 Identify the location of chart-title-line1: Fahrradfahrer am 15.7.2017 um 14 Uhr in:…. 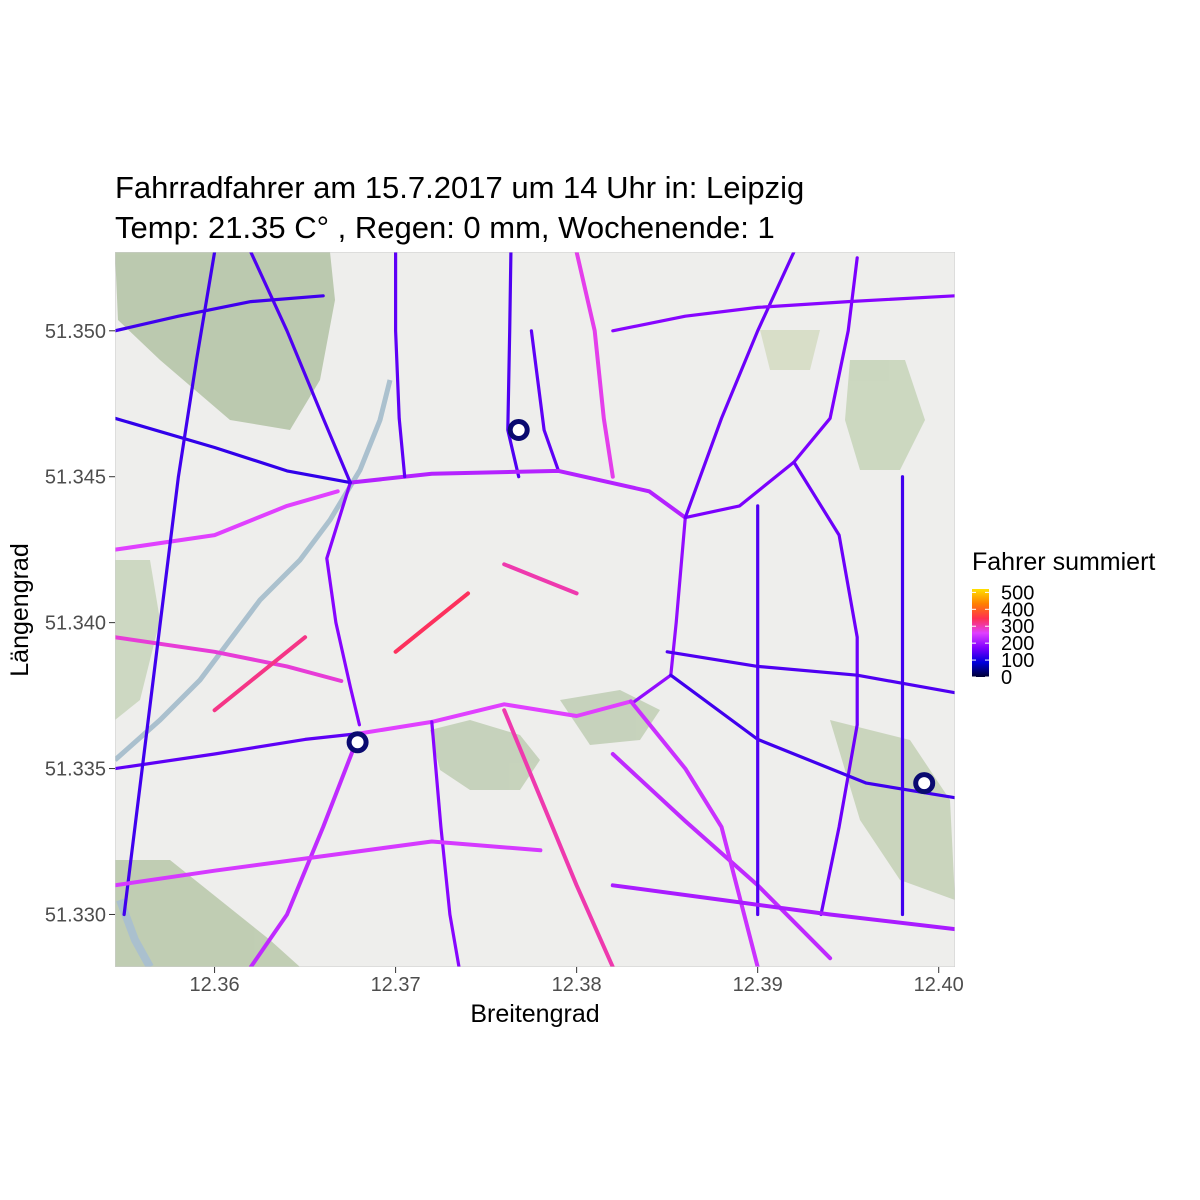
(459, 187).